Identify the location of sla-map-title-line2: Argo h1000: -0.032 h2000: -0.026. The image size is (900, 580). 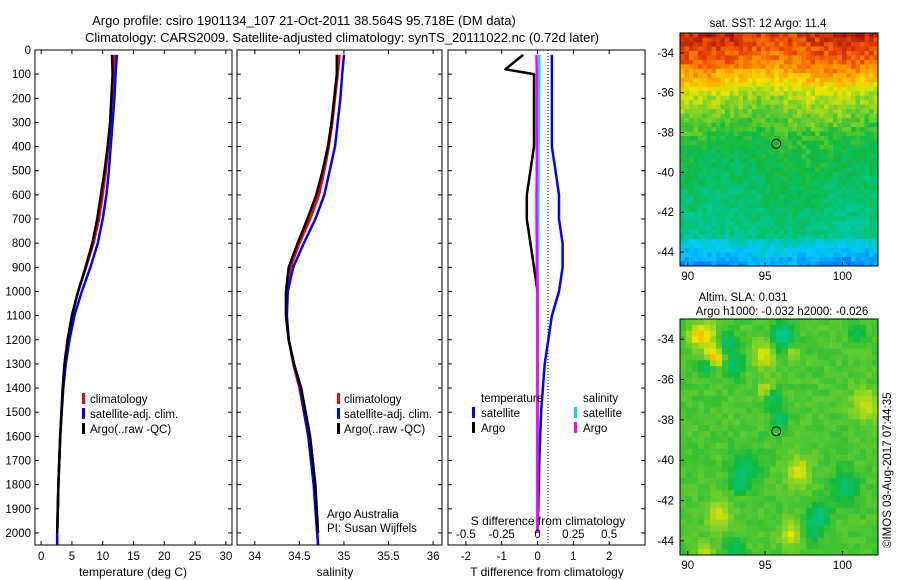
(782, 312).